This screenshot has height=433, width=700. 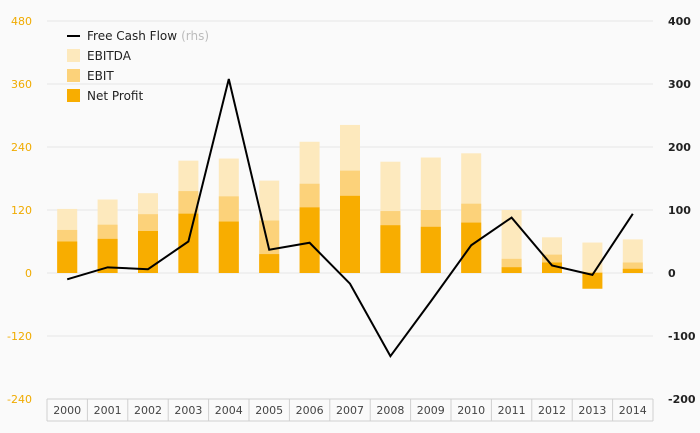 What do you see at coordinates (21, 210) in the screenshot?
I see `y-left-tick-label: 120` at bounding box center [21, 210].